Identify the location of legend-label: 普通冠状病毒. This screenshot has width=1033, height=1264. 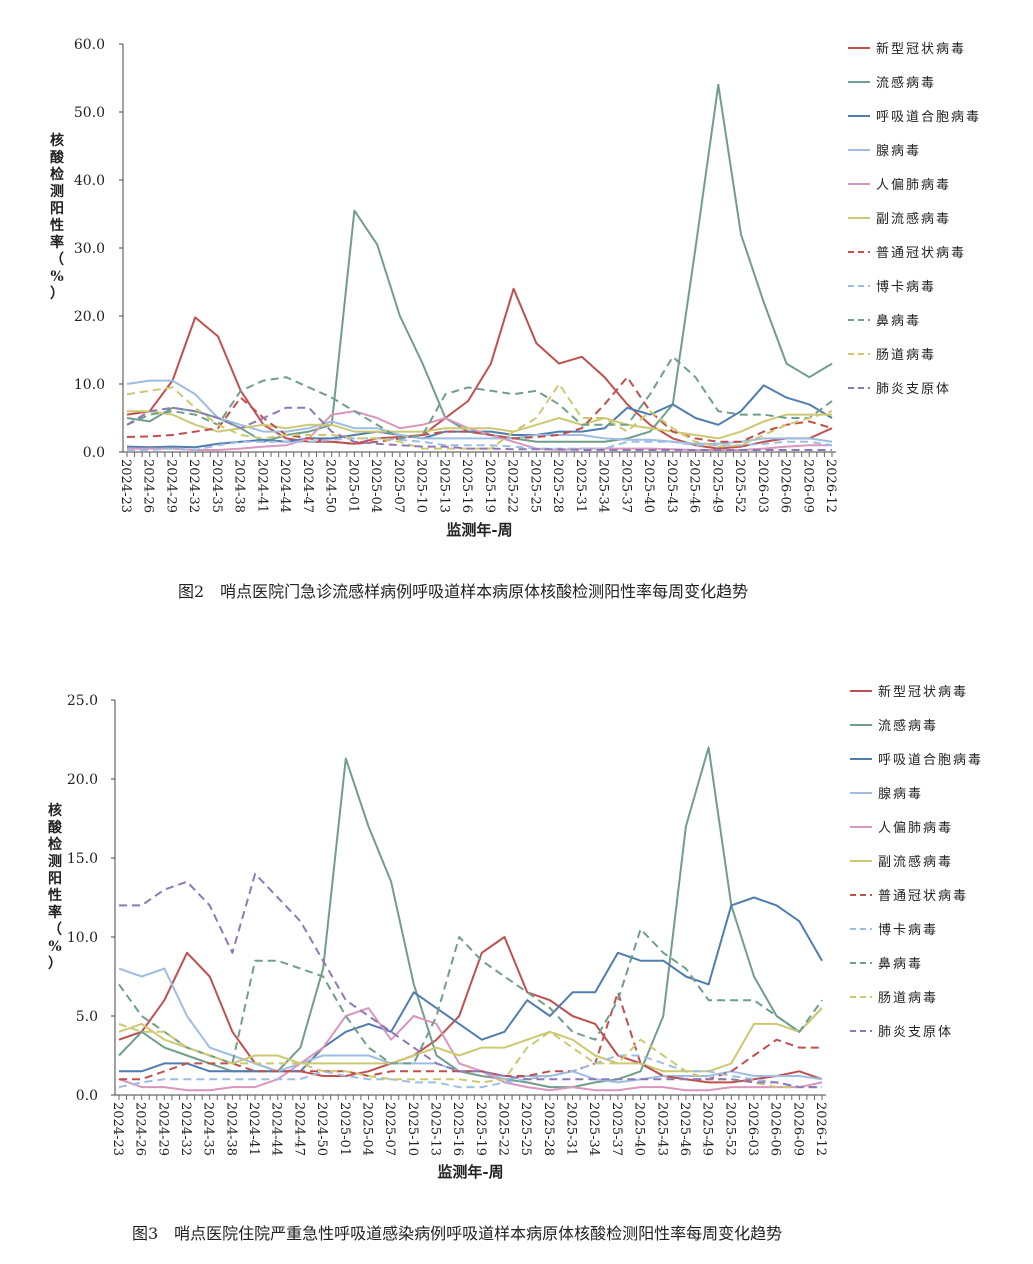
(923, 896).